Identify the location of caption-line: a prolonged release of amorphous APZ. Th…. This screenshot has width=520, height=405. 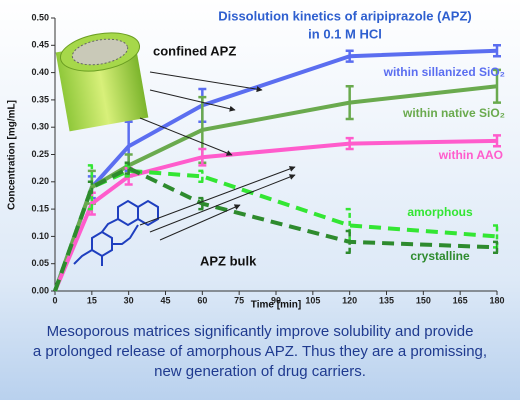
(260, 351).